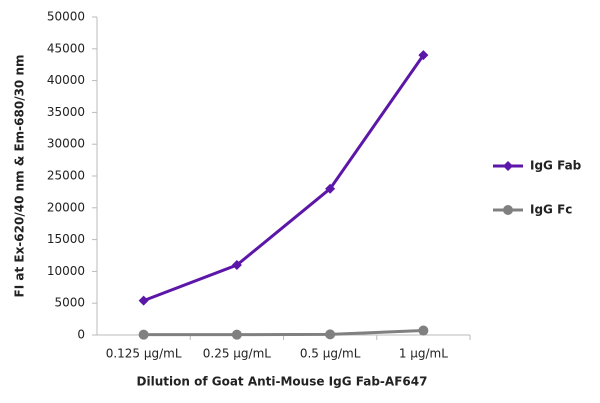 The height and width of the screenshot is (403, 600). I want to click on y-tick-label: 0, so click(81, 335).